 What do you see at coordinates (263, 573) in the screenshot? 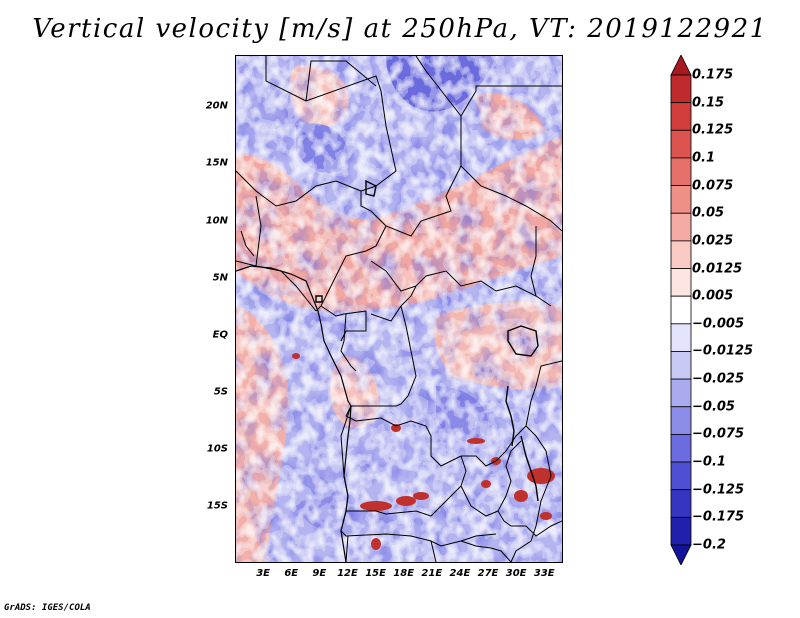
I see `longitude-label: 3E` at bounding box center [263, 573].